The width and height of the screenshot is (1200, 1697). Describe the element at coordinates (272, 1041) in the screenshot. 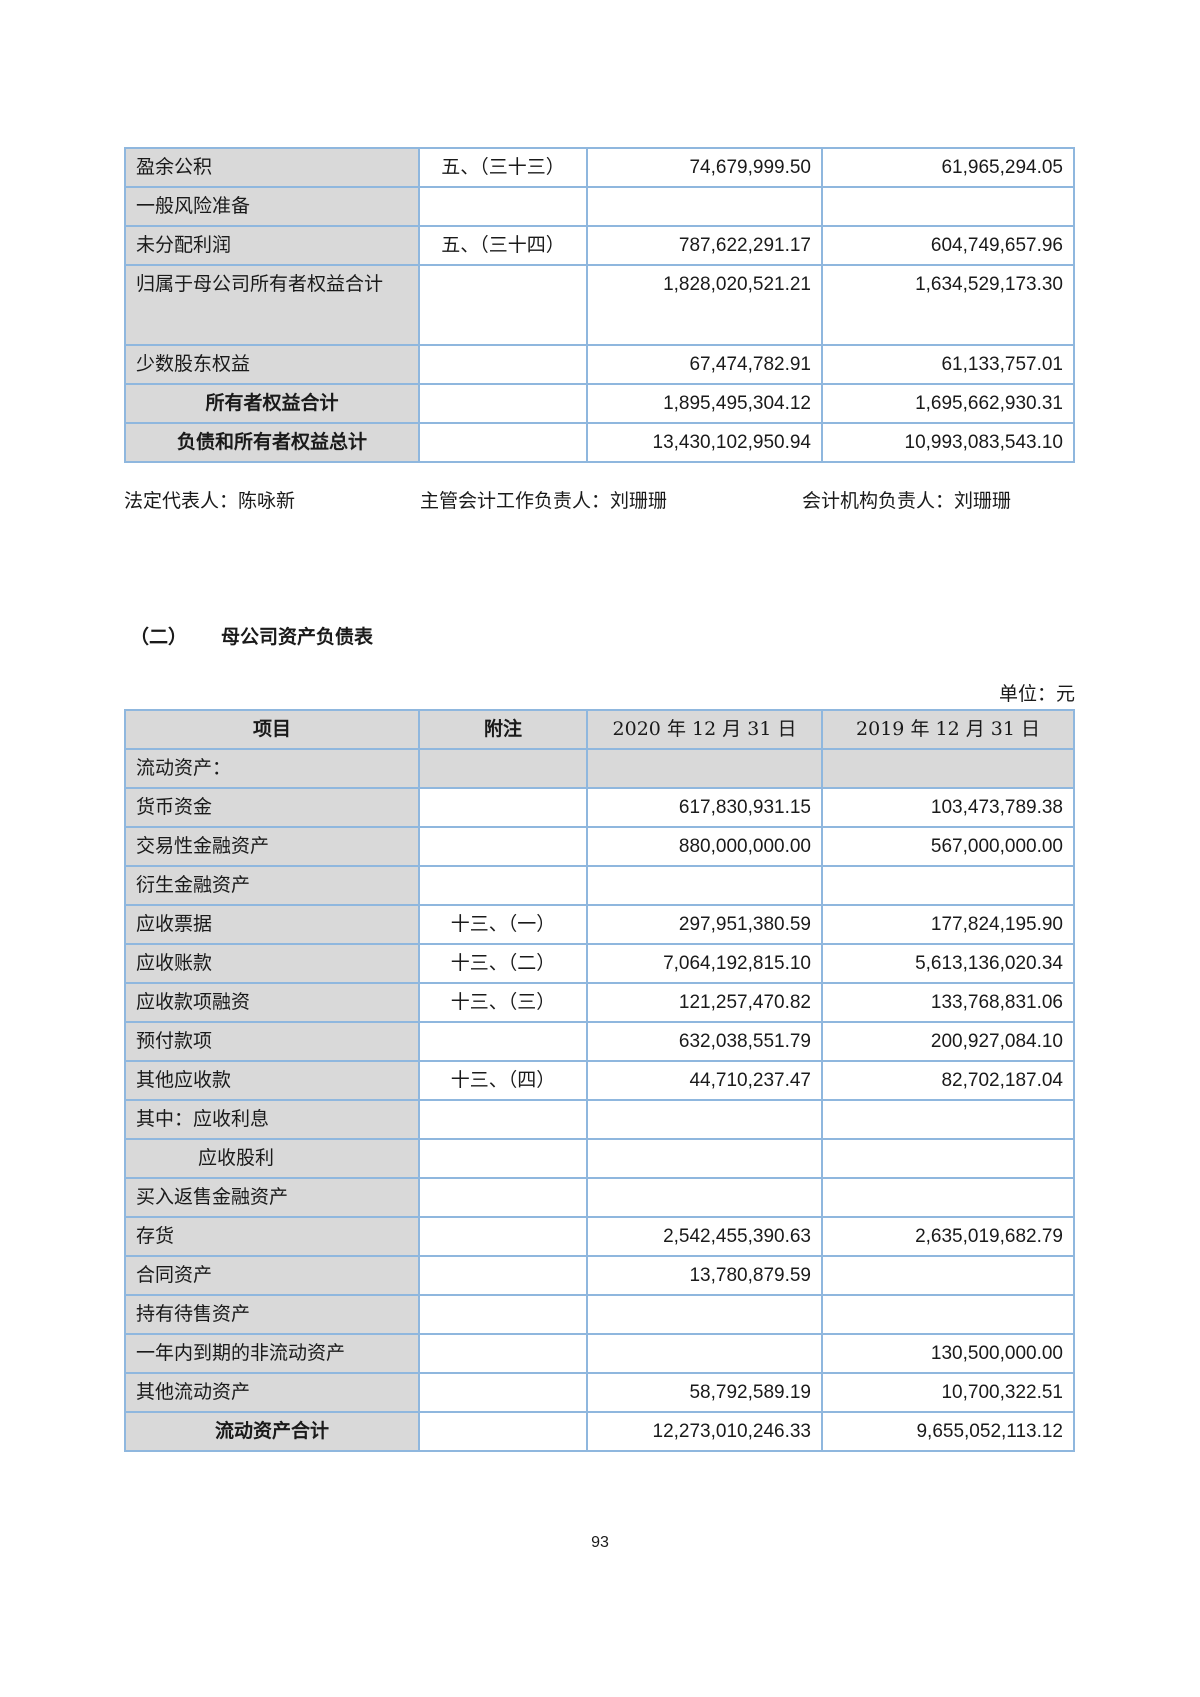

I see `row-item: 预付款项` at that location.